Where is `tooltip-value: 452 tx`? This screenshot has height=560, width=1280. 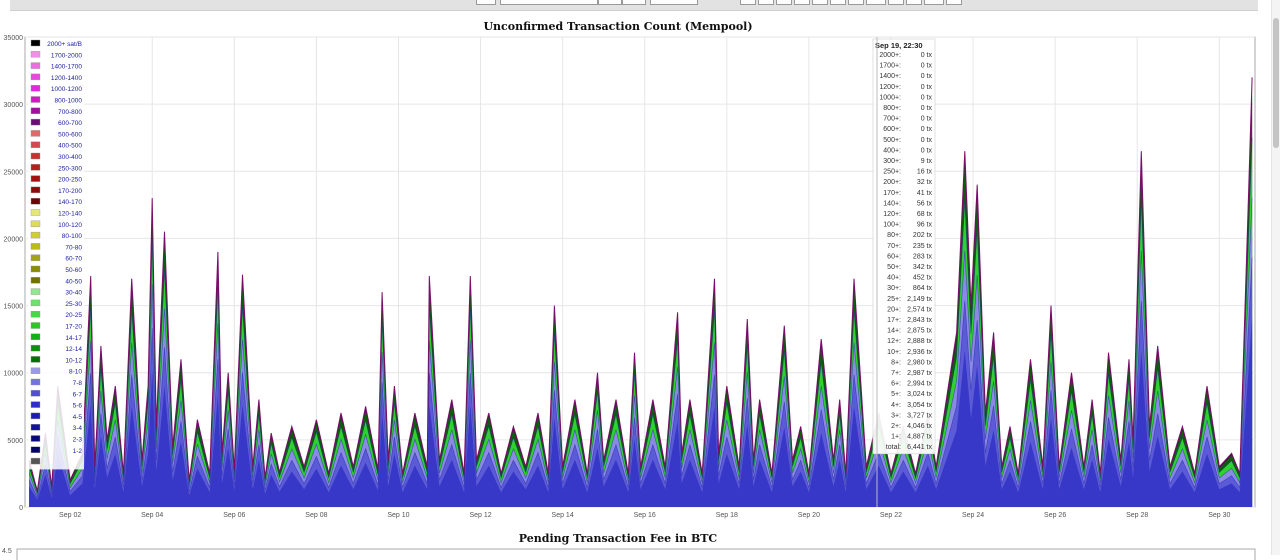 tooltip-value: 452 tx is located at coordinates (923, 278).